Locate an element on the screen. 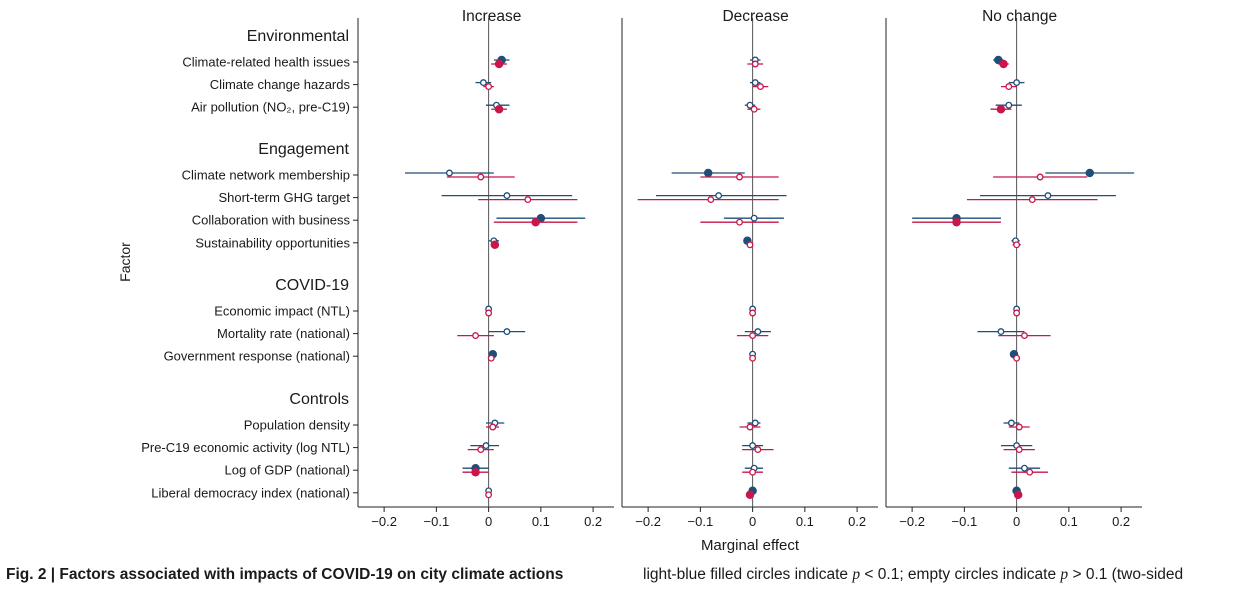  group-heading-environmental: Environmental is located at coordinates (298, 36).